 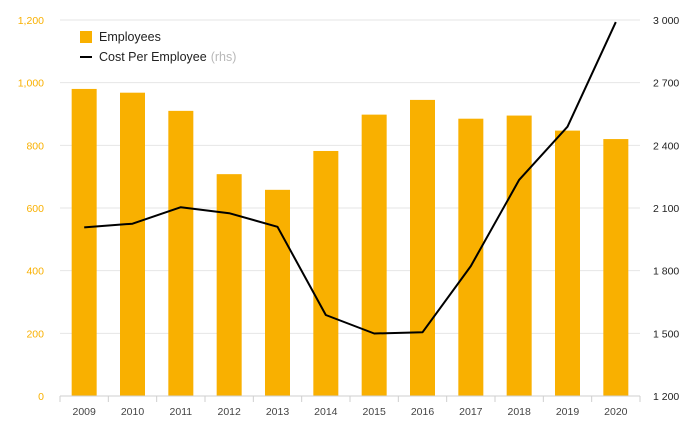 I want to click on x-tick-label: 2015, so click(x=374, y=412).